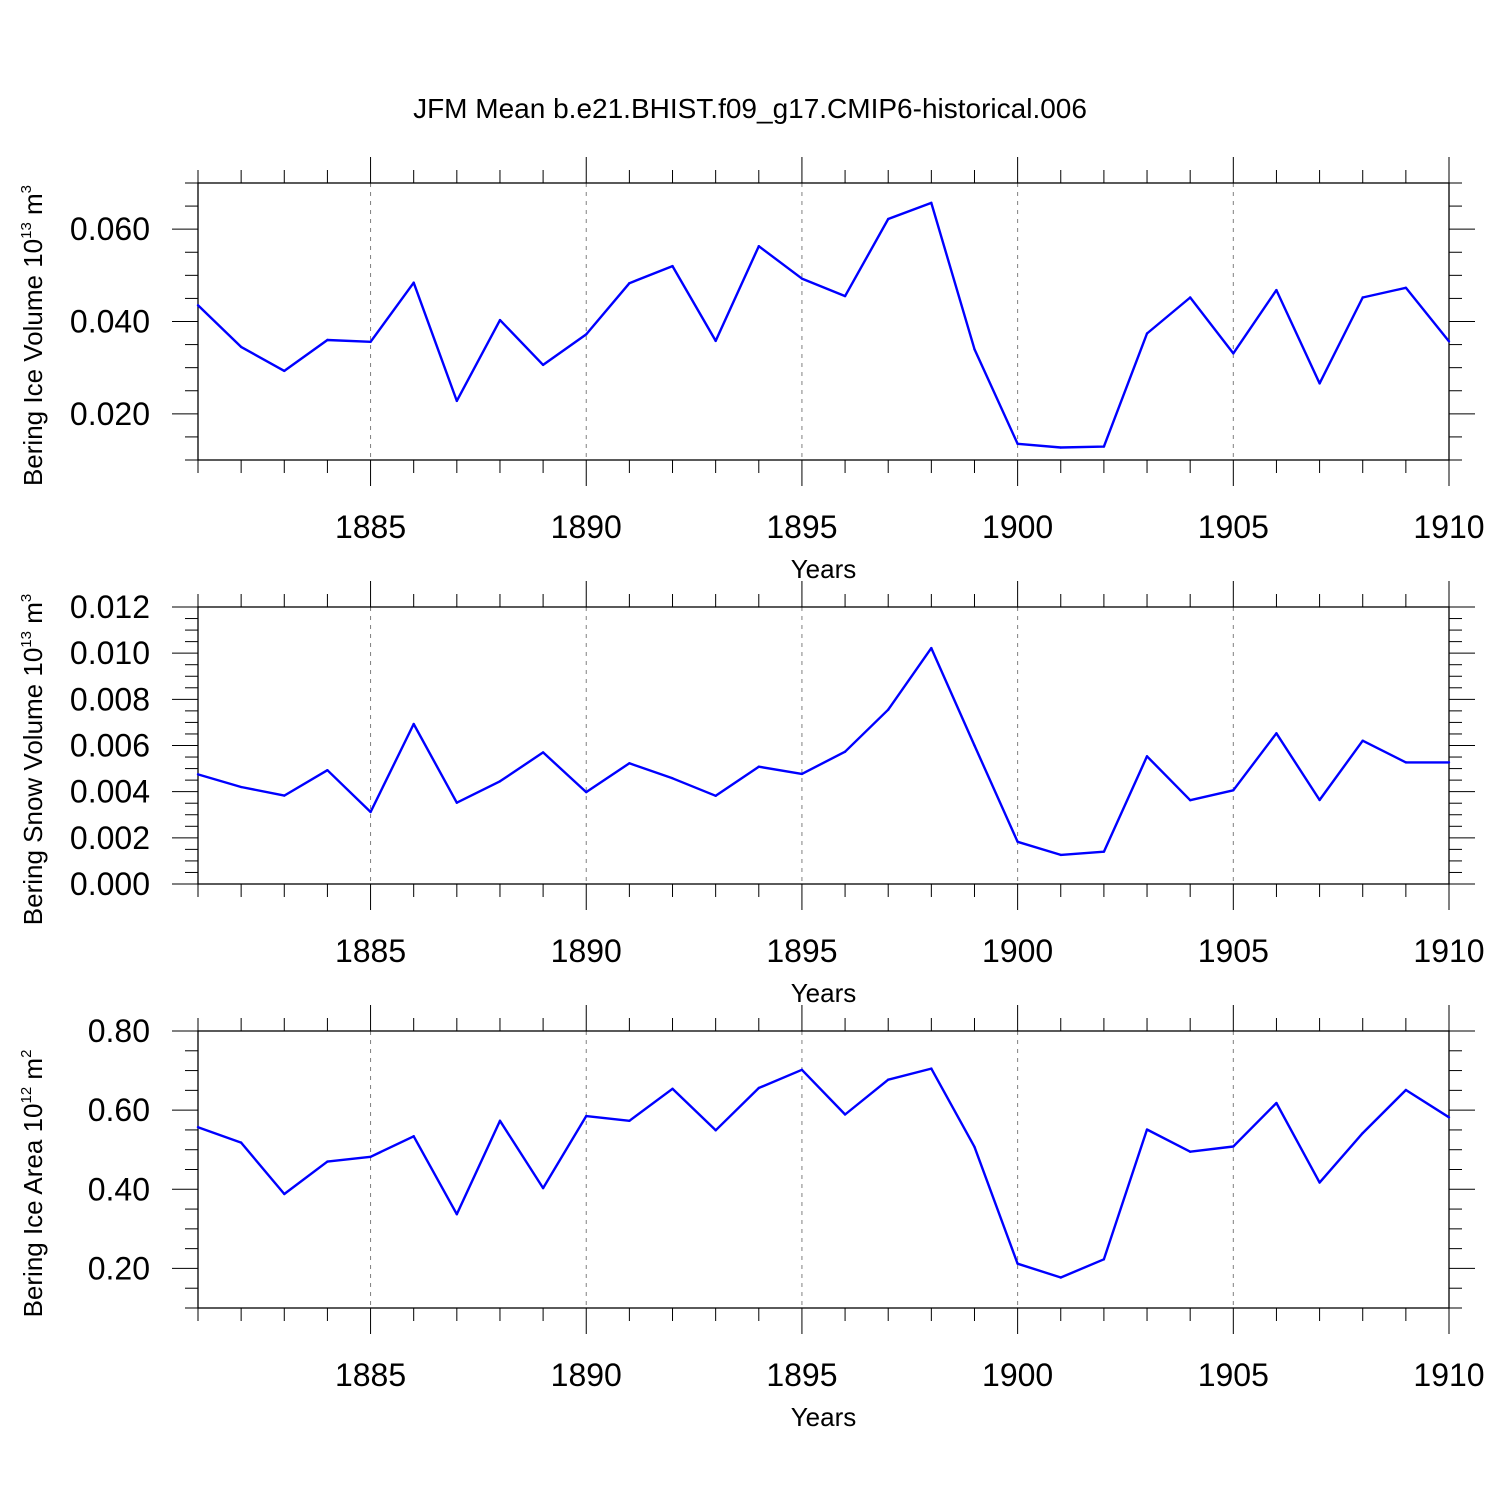 This screenshot has width=1500, height=1500. What do you see at coordinates (26, 1095) in the screenshot?
I see `y-axis-label-part: 12` at bounding box center [26, 1095].